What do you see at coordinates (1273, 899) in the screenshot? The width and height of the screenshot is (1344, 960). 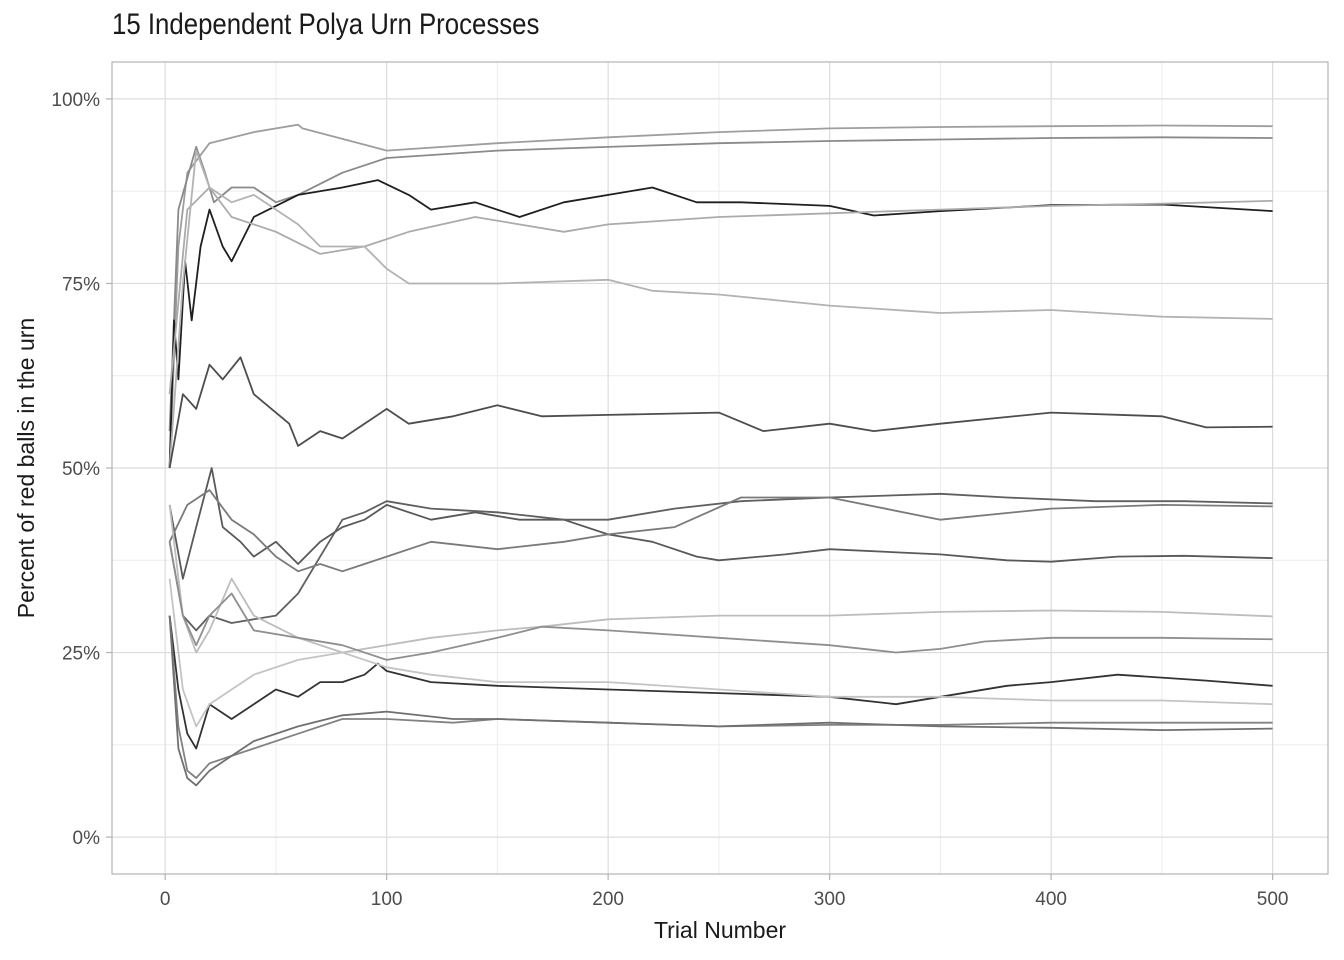 I see `x-tick-label: 500` at bounding box center [1273, 899].